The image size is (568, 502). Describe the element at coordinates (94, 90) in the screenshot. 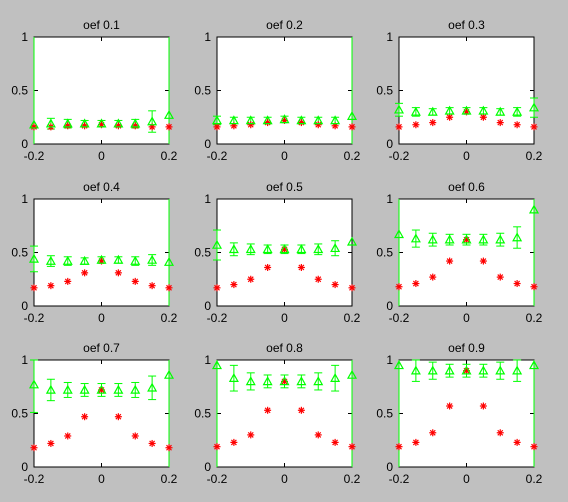

I see `subplot-1: oef 0.1-0.2 0 0.200.51` at that location.